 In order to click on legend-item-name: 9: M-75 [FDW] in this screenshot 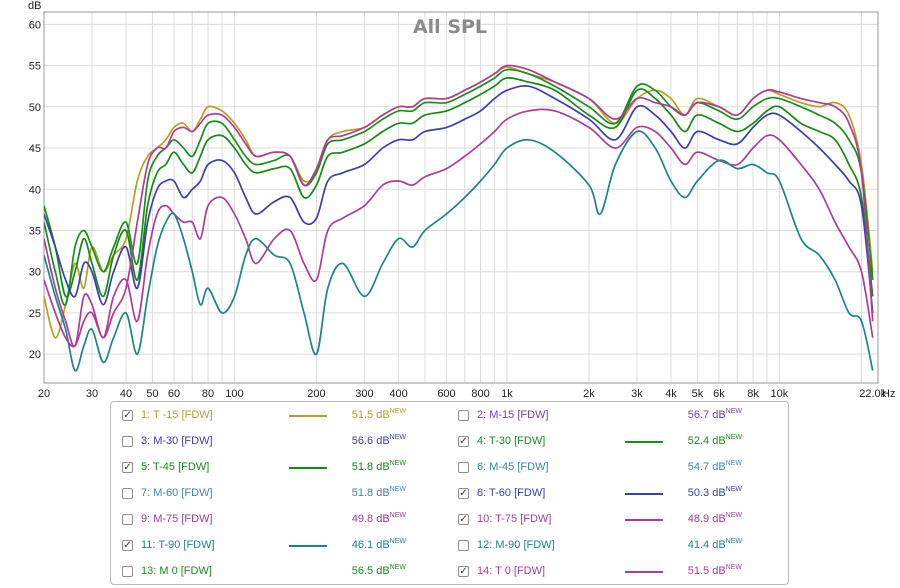, I will do `click(177, 519)`.